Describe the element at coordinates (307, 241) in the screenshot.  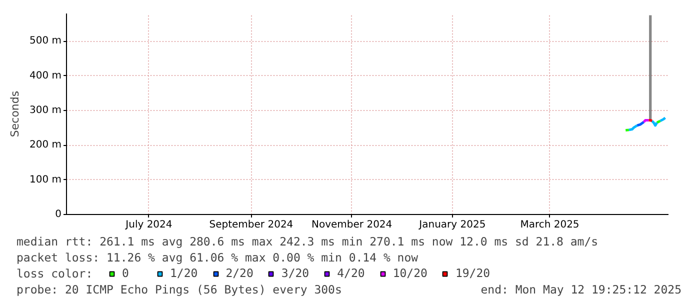
I see `text: median rtt: 261.1 ms avg 280.6 ms max 242.3 ms min 270.1 ms now 12.0 ms sd 21.8 am/s` at that location.